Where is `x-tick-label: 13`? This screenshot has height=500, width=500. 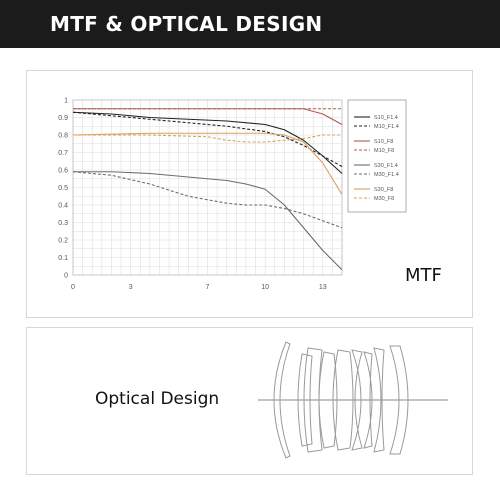
x-tick-label: 13 is located at coordinates (323, 287).